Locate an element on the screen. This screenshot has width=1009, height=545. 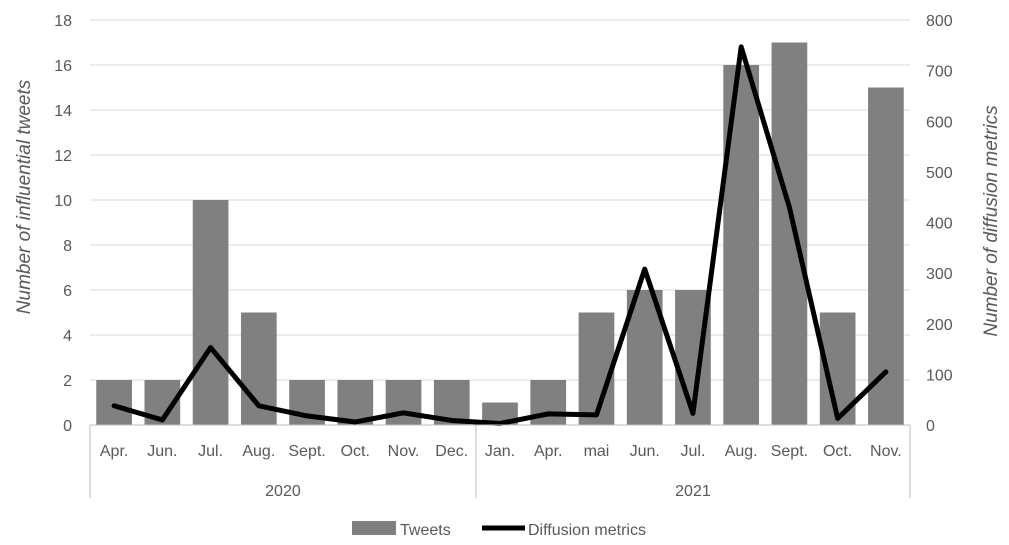
y2-tick-label: 0 is located at coordinates (930, 426).